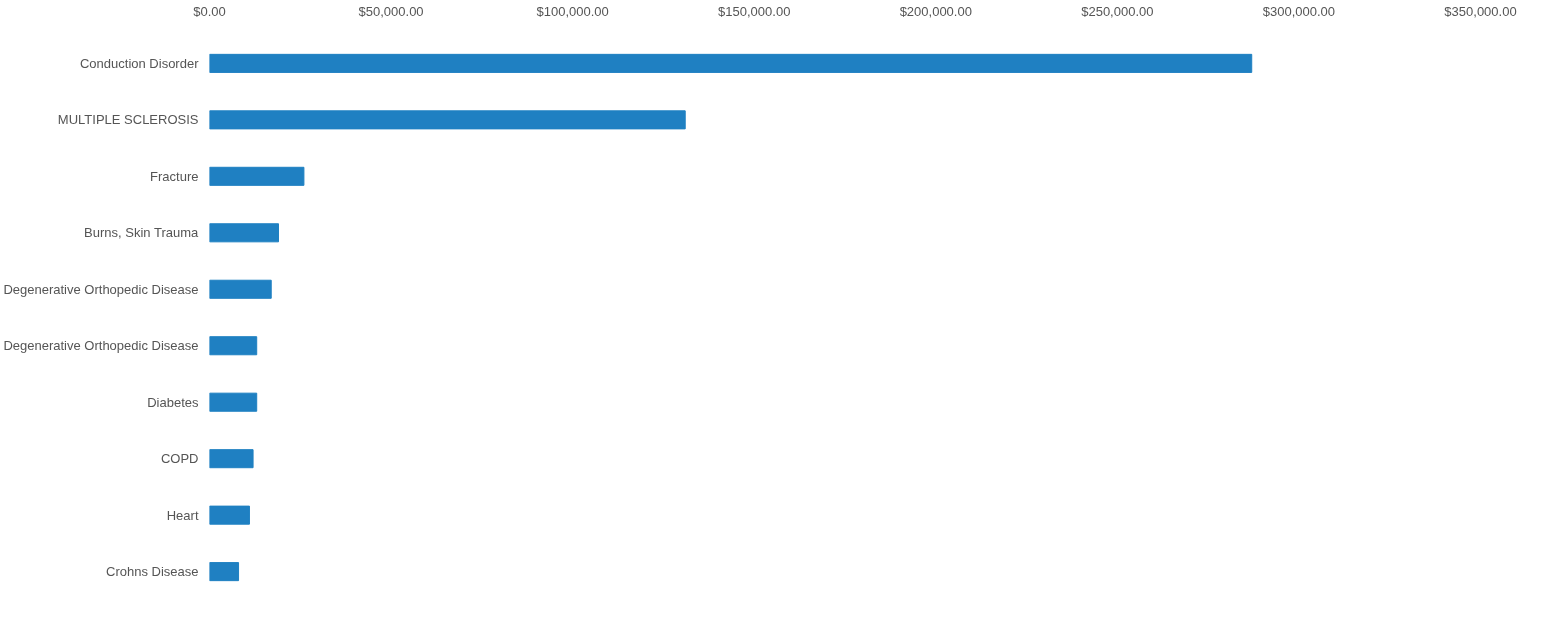  Describe the element at coordinates (935, 11) in the screenshot. I see `x-tick-label: $200,000.00` at that location.